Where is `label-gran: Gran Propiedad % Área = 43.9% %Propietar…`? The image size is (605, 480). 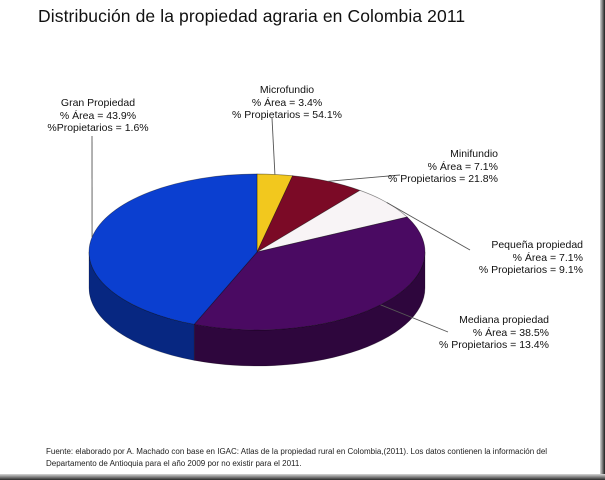 label-gran: Gran Propiedad % Área = 43.9% %Propietar… is located at coordinates (98, 116).